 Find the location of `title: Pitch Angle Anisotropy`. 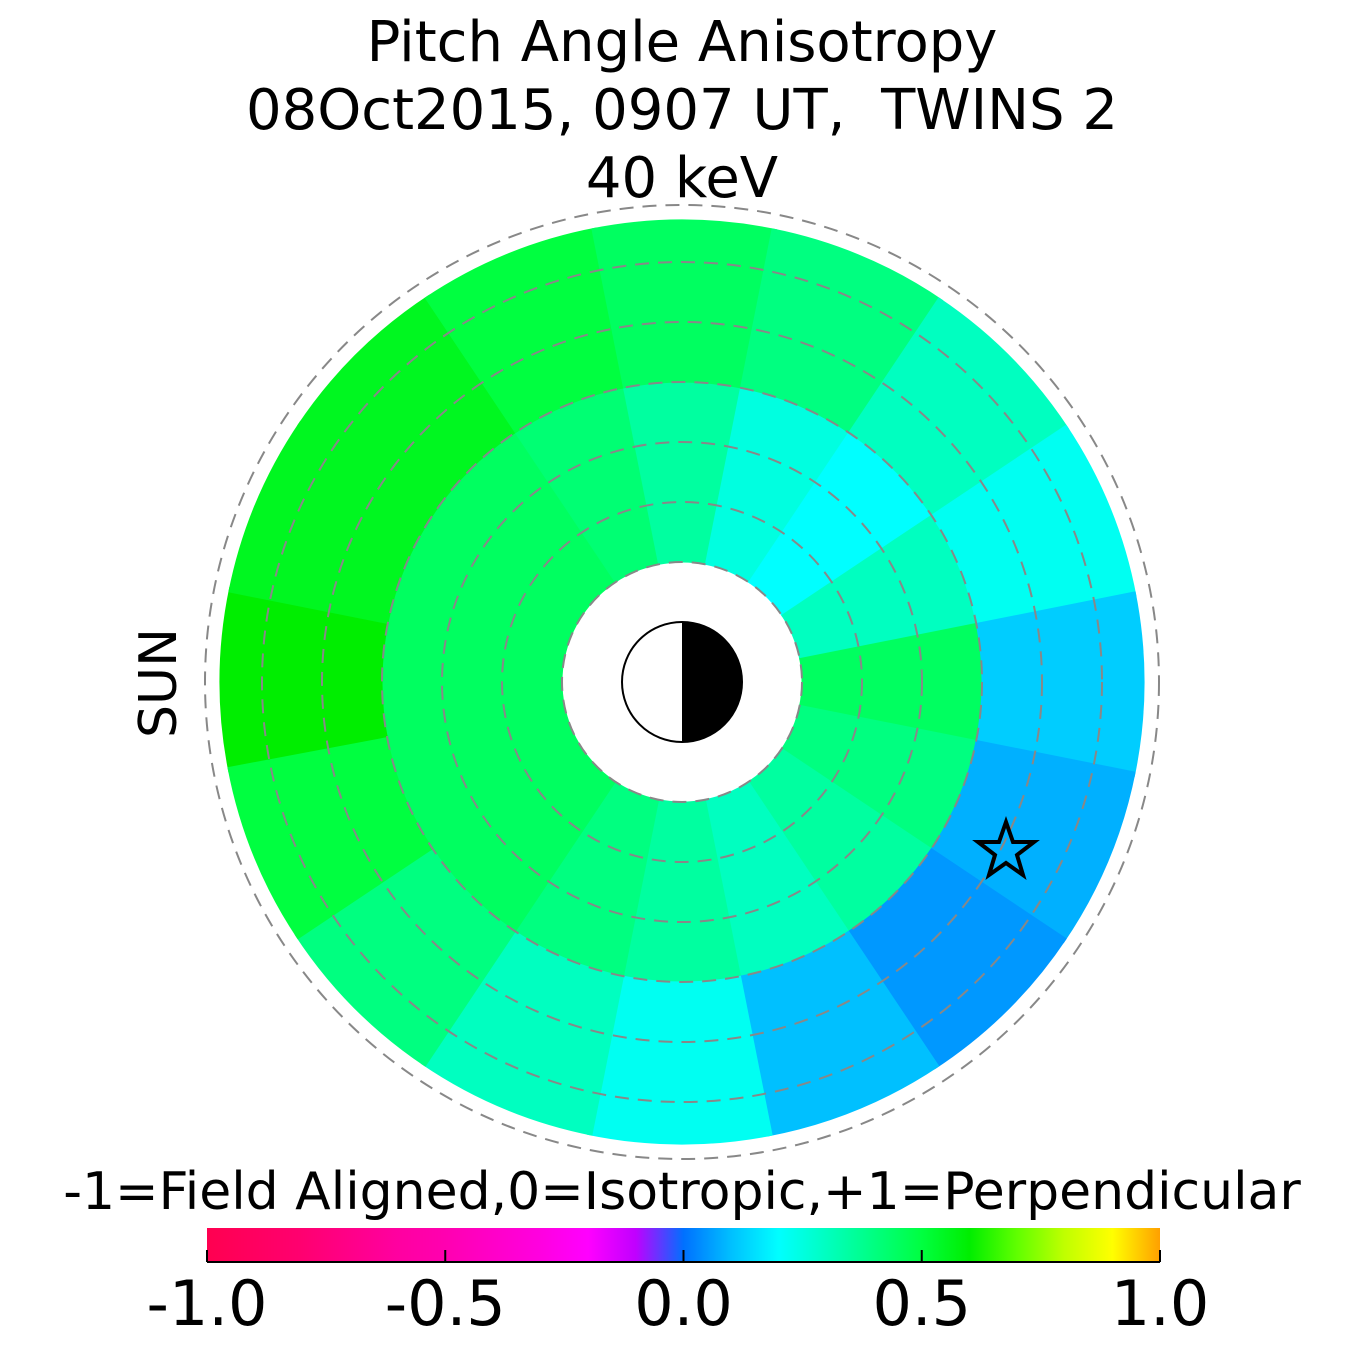

title: Pitch Angle Anisotropy is located at coordinates (682, 42).